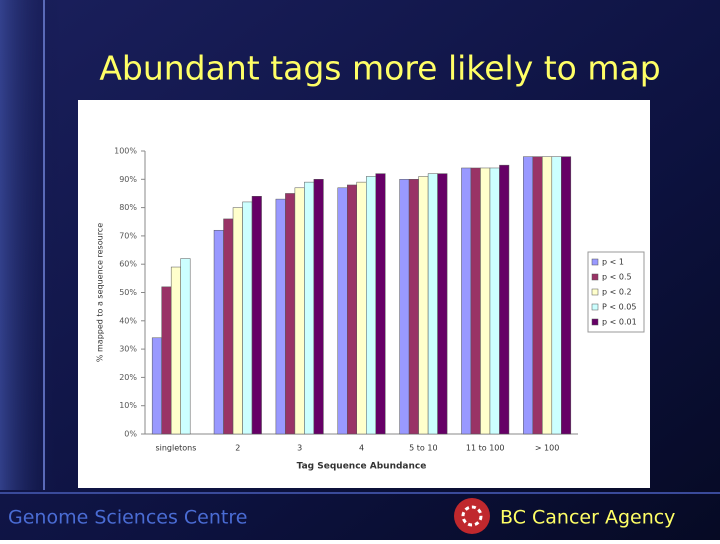 Image resolution: width=720 pixels, height=544 pixels. I want to click on slide-title: Abundant tags more likely to map, so click(379, 68).